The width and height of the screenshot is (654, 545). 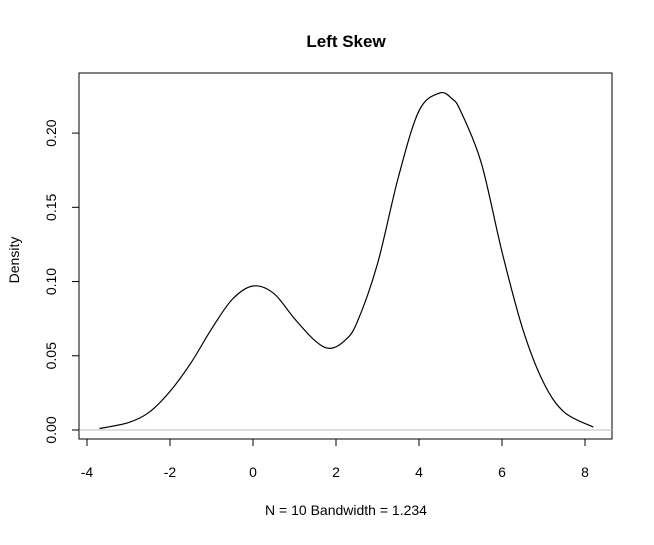 I want to click on y-tick-label: 0.05, so click(x=51, y=355).